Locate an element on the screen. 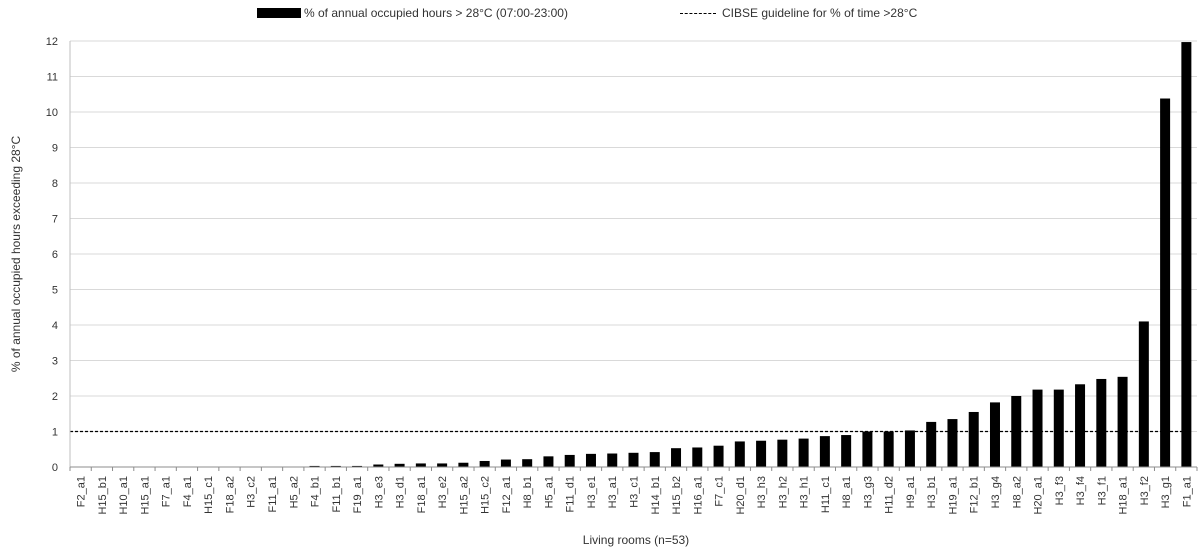 This screenshot has width=1203, height=551. x-tick-label: H3_c1 is located at coordinates (635, 492).